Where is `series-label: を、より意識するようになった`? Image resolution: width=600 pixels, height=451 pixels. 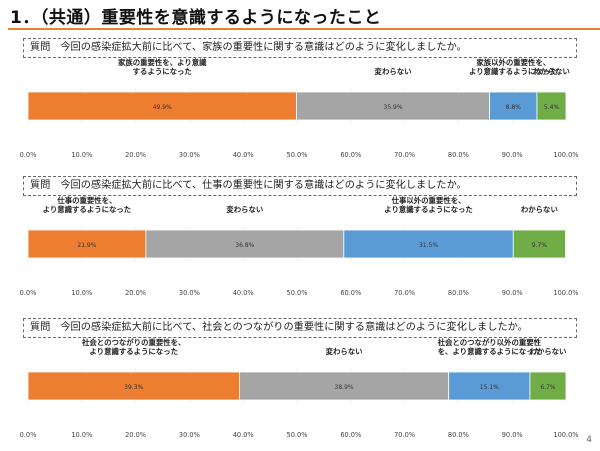
series-label: を、より意識するようになった is located at coordinates (489, 351).